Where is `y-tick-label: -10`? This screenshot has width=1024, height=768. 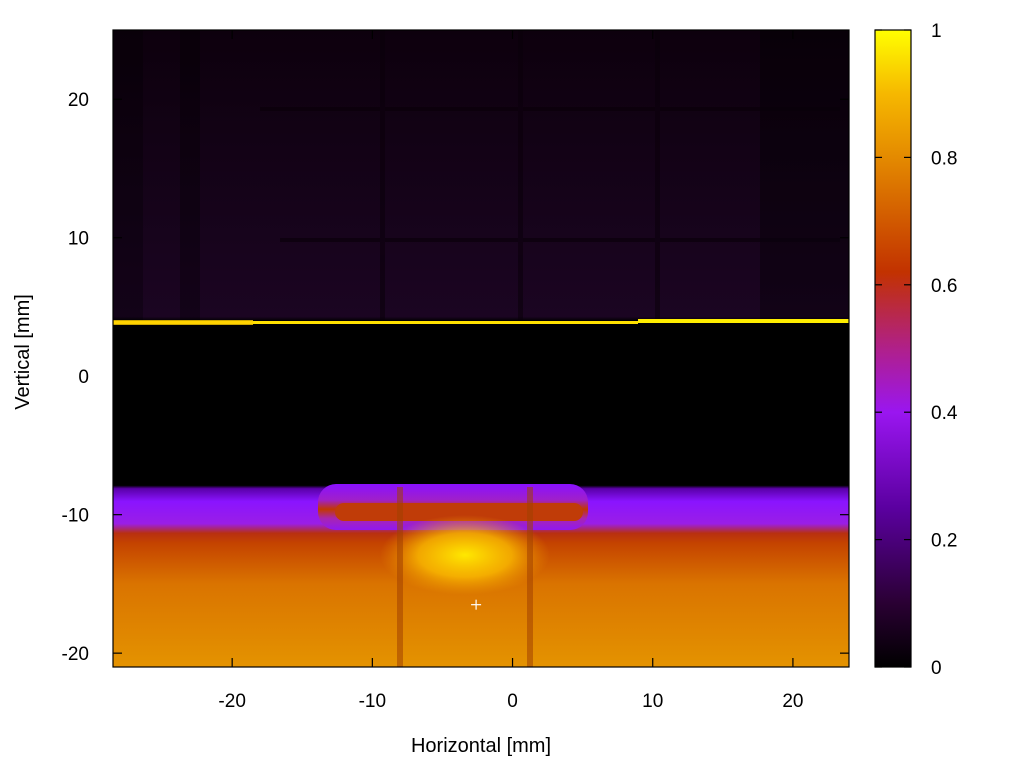 y-tick-label: -10 is located at coordinates (75, 516).